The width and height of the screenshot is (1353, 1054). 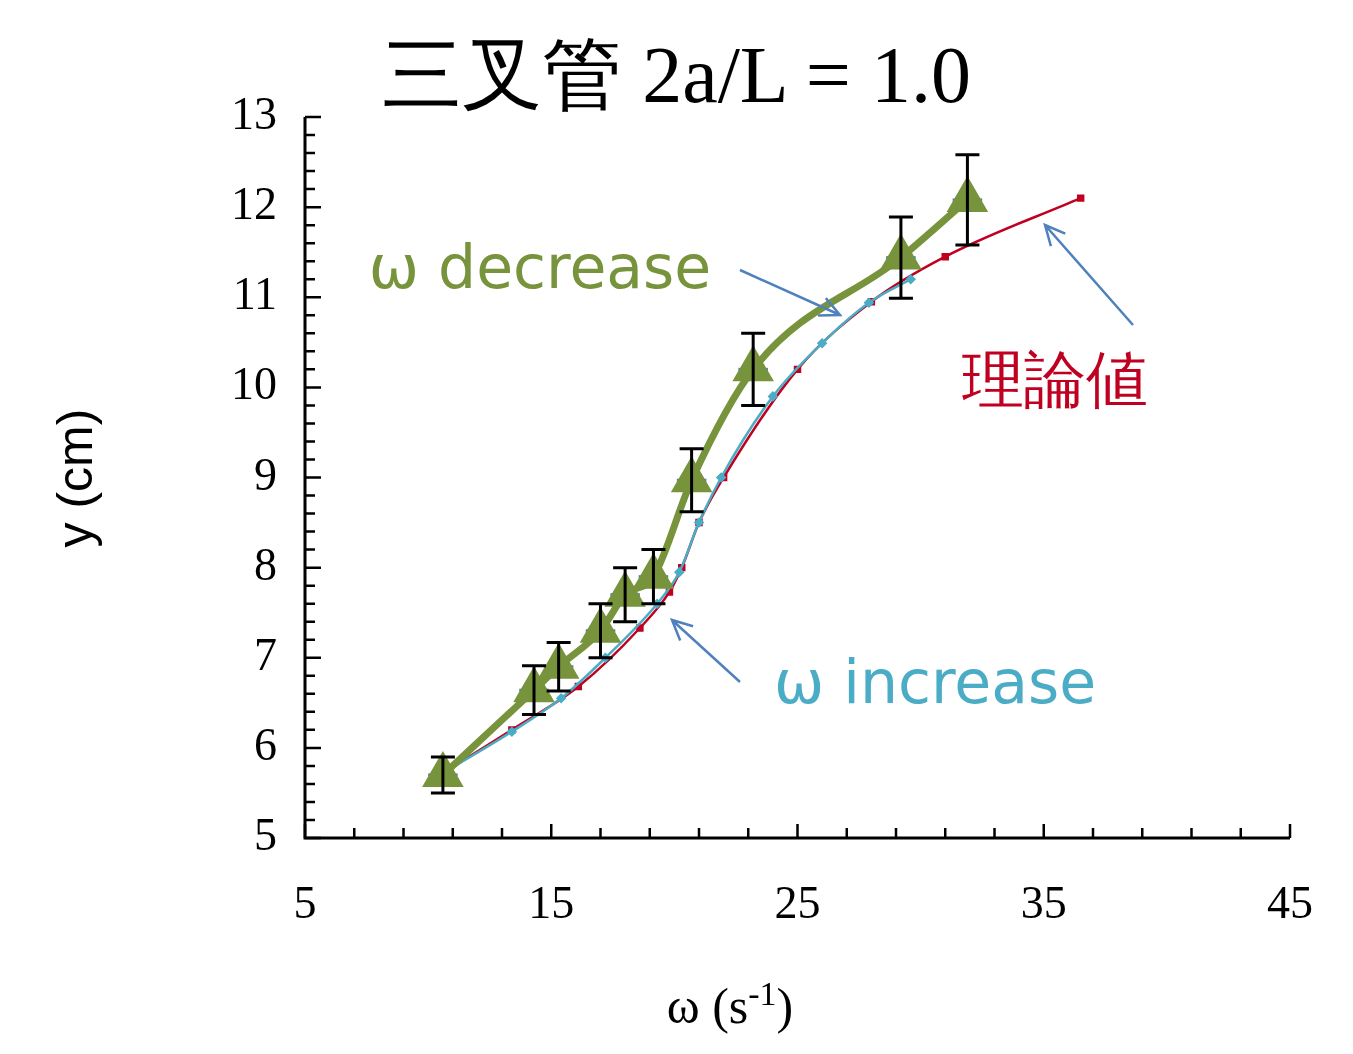 I want to click on x-tick-label: 25, so click(x=797, y=902).